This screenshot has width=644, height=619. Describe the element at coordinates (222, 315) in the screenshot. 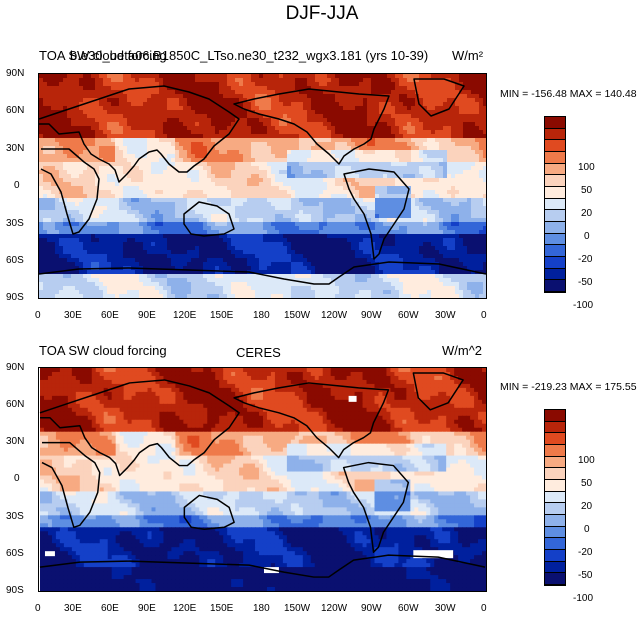

I see `lon-tick: 150E` at that location.